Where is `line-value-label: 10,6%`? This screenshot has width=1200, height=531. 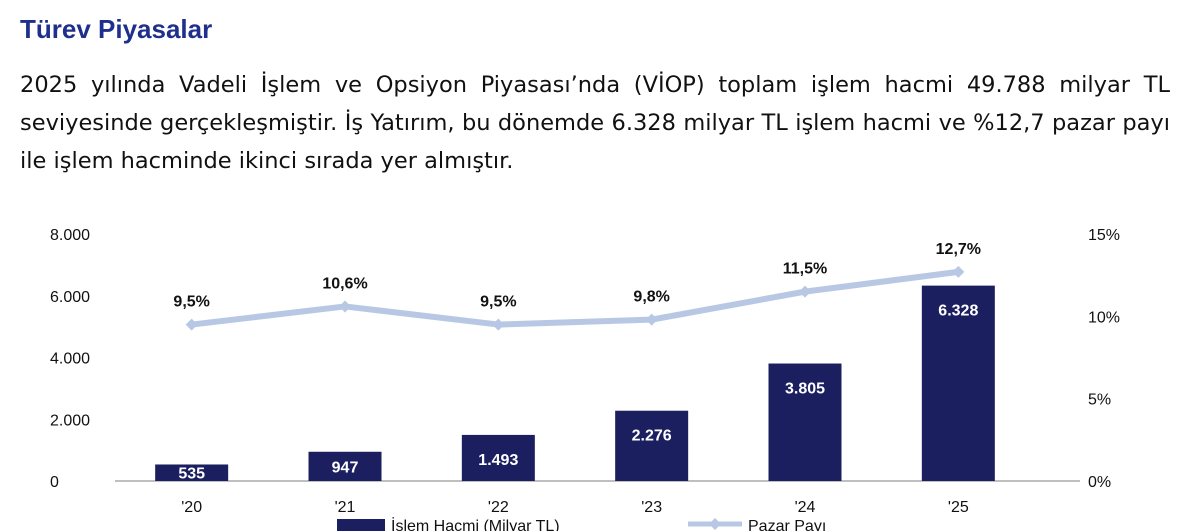
line-value-label: 10,6% is located at coordinates (344, 283).